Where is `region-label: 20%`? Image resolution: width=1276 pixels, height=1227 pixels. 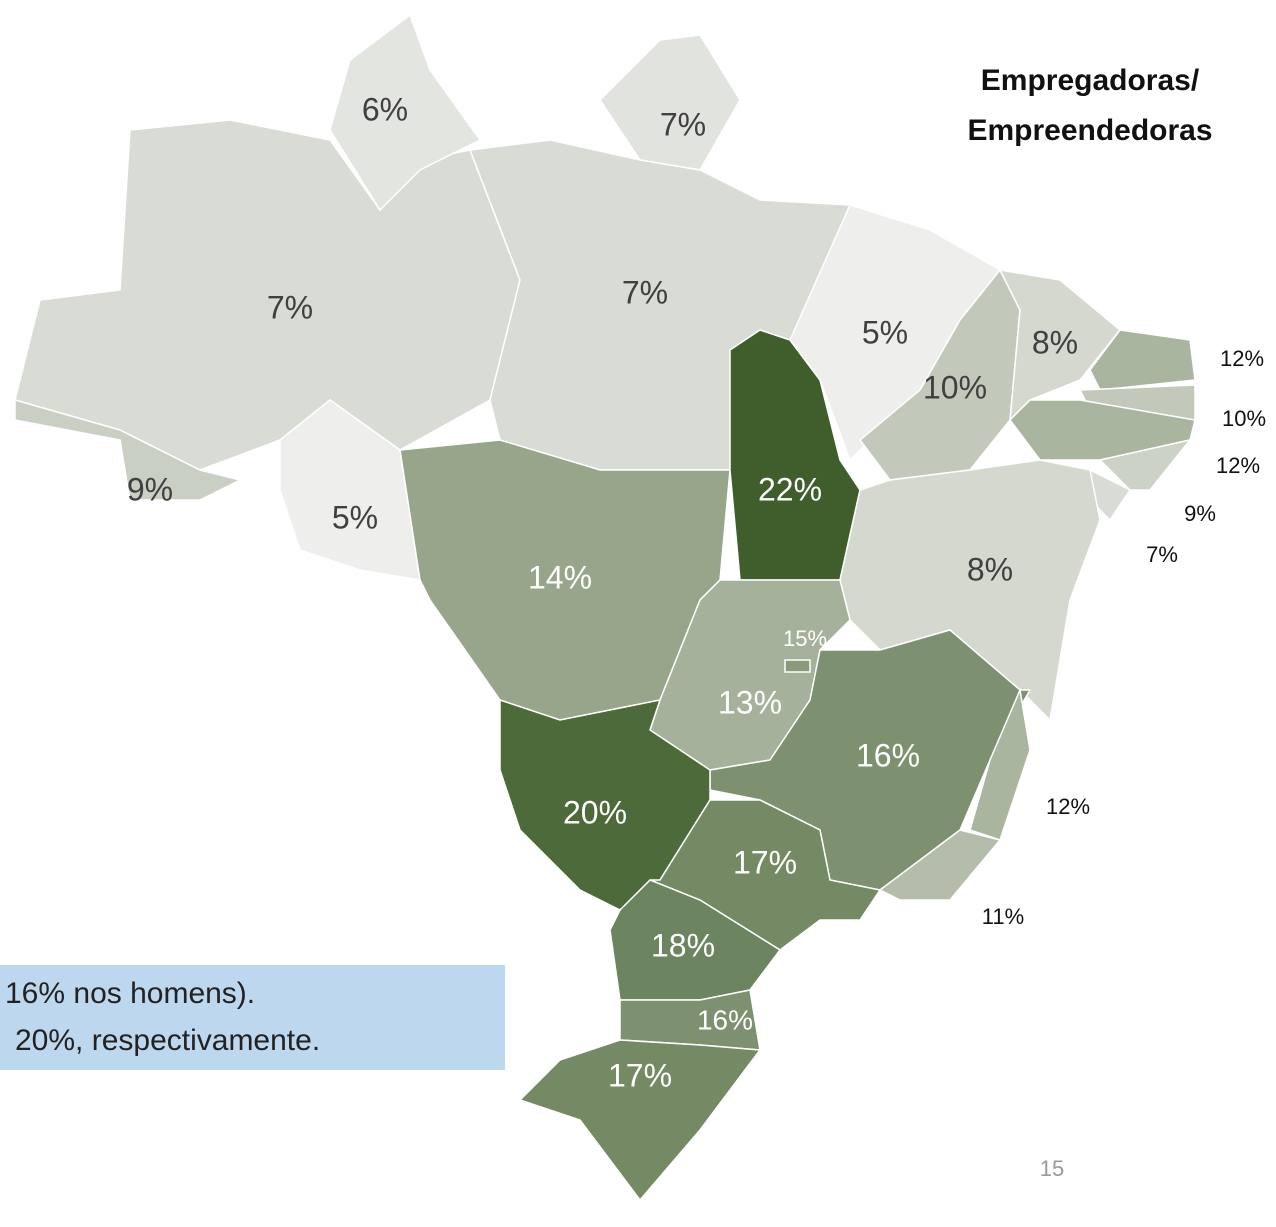 region-label: 20% is located at coordinates (595, 812).